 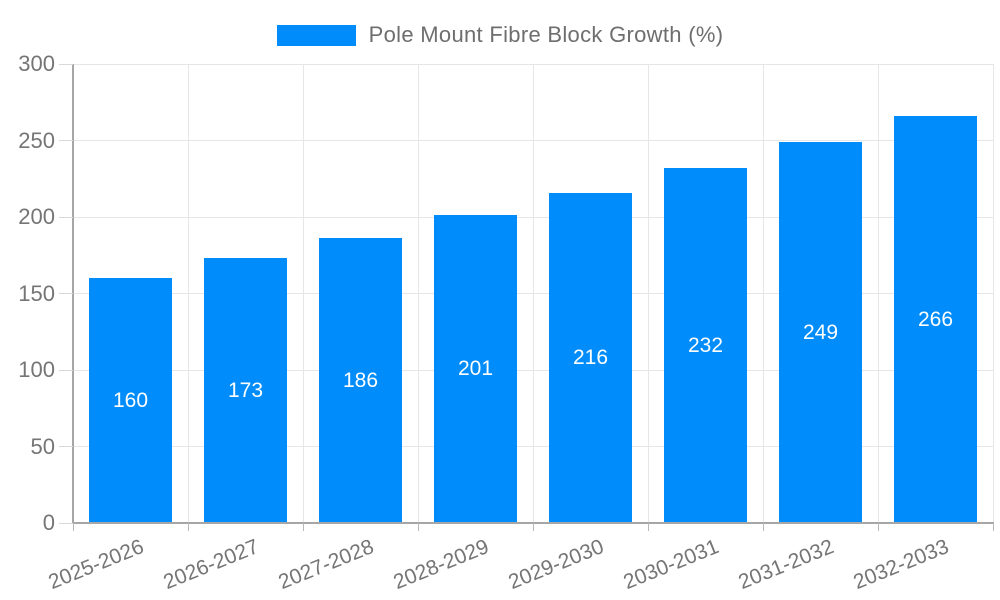 What do you see at coordinates (36, 293) in the screenshot?
I see `y-axis-label: 150` at bounding box center [36, 293].